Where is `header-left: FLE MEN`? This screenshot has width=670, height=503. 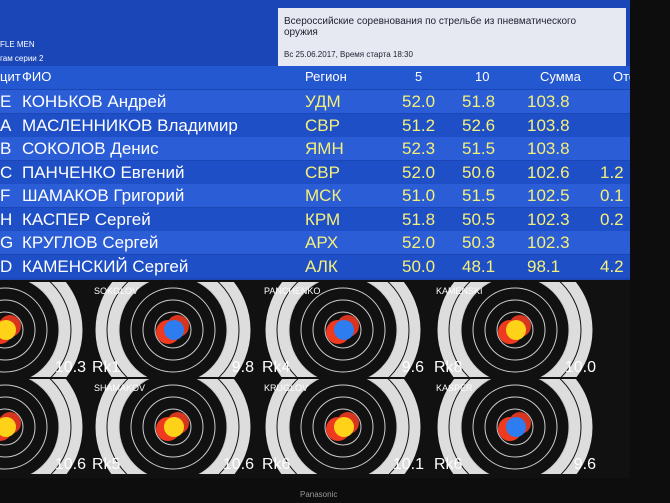 header-left: FLE MEN is located at coordinates (17, 44).